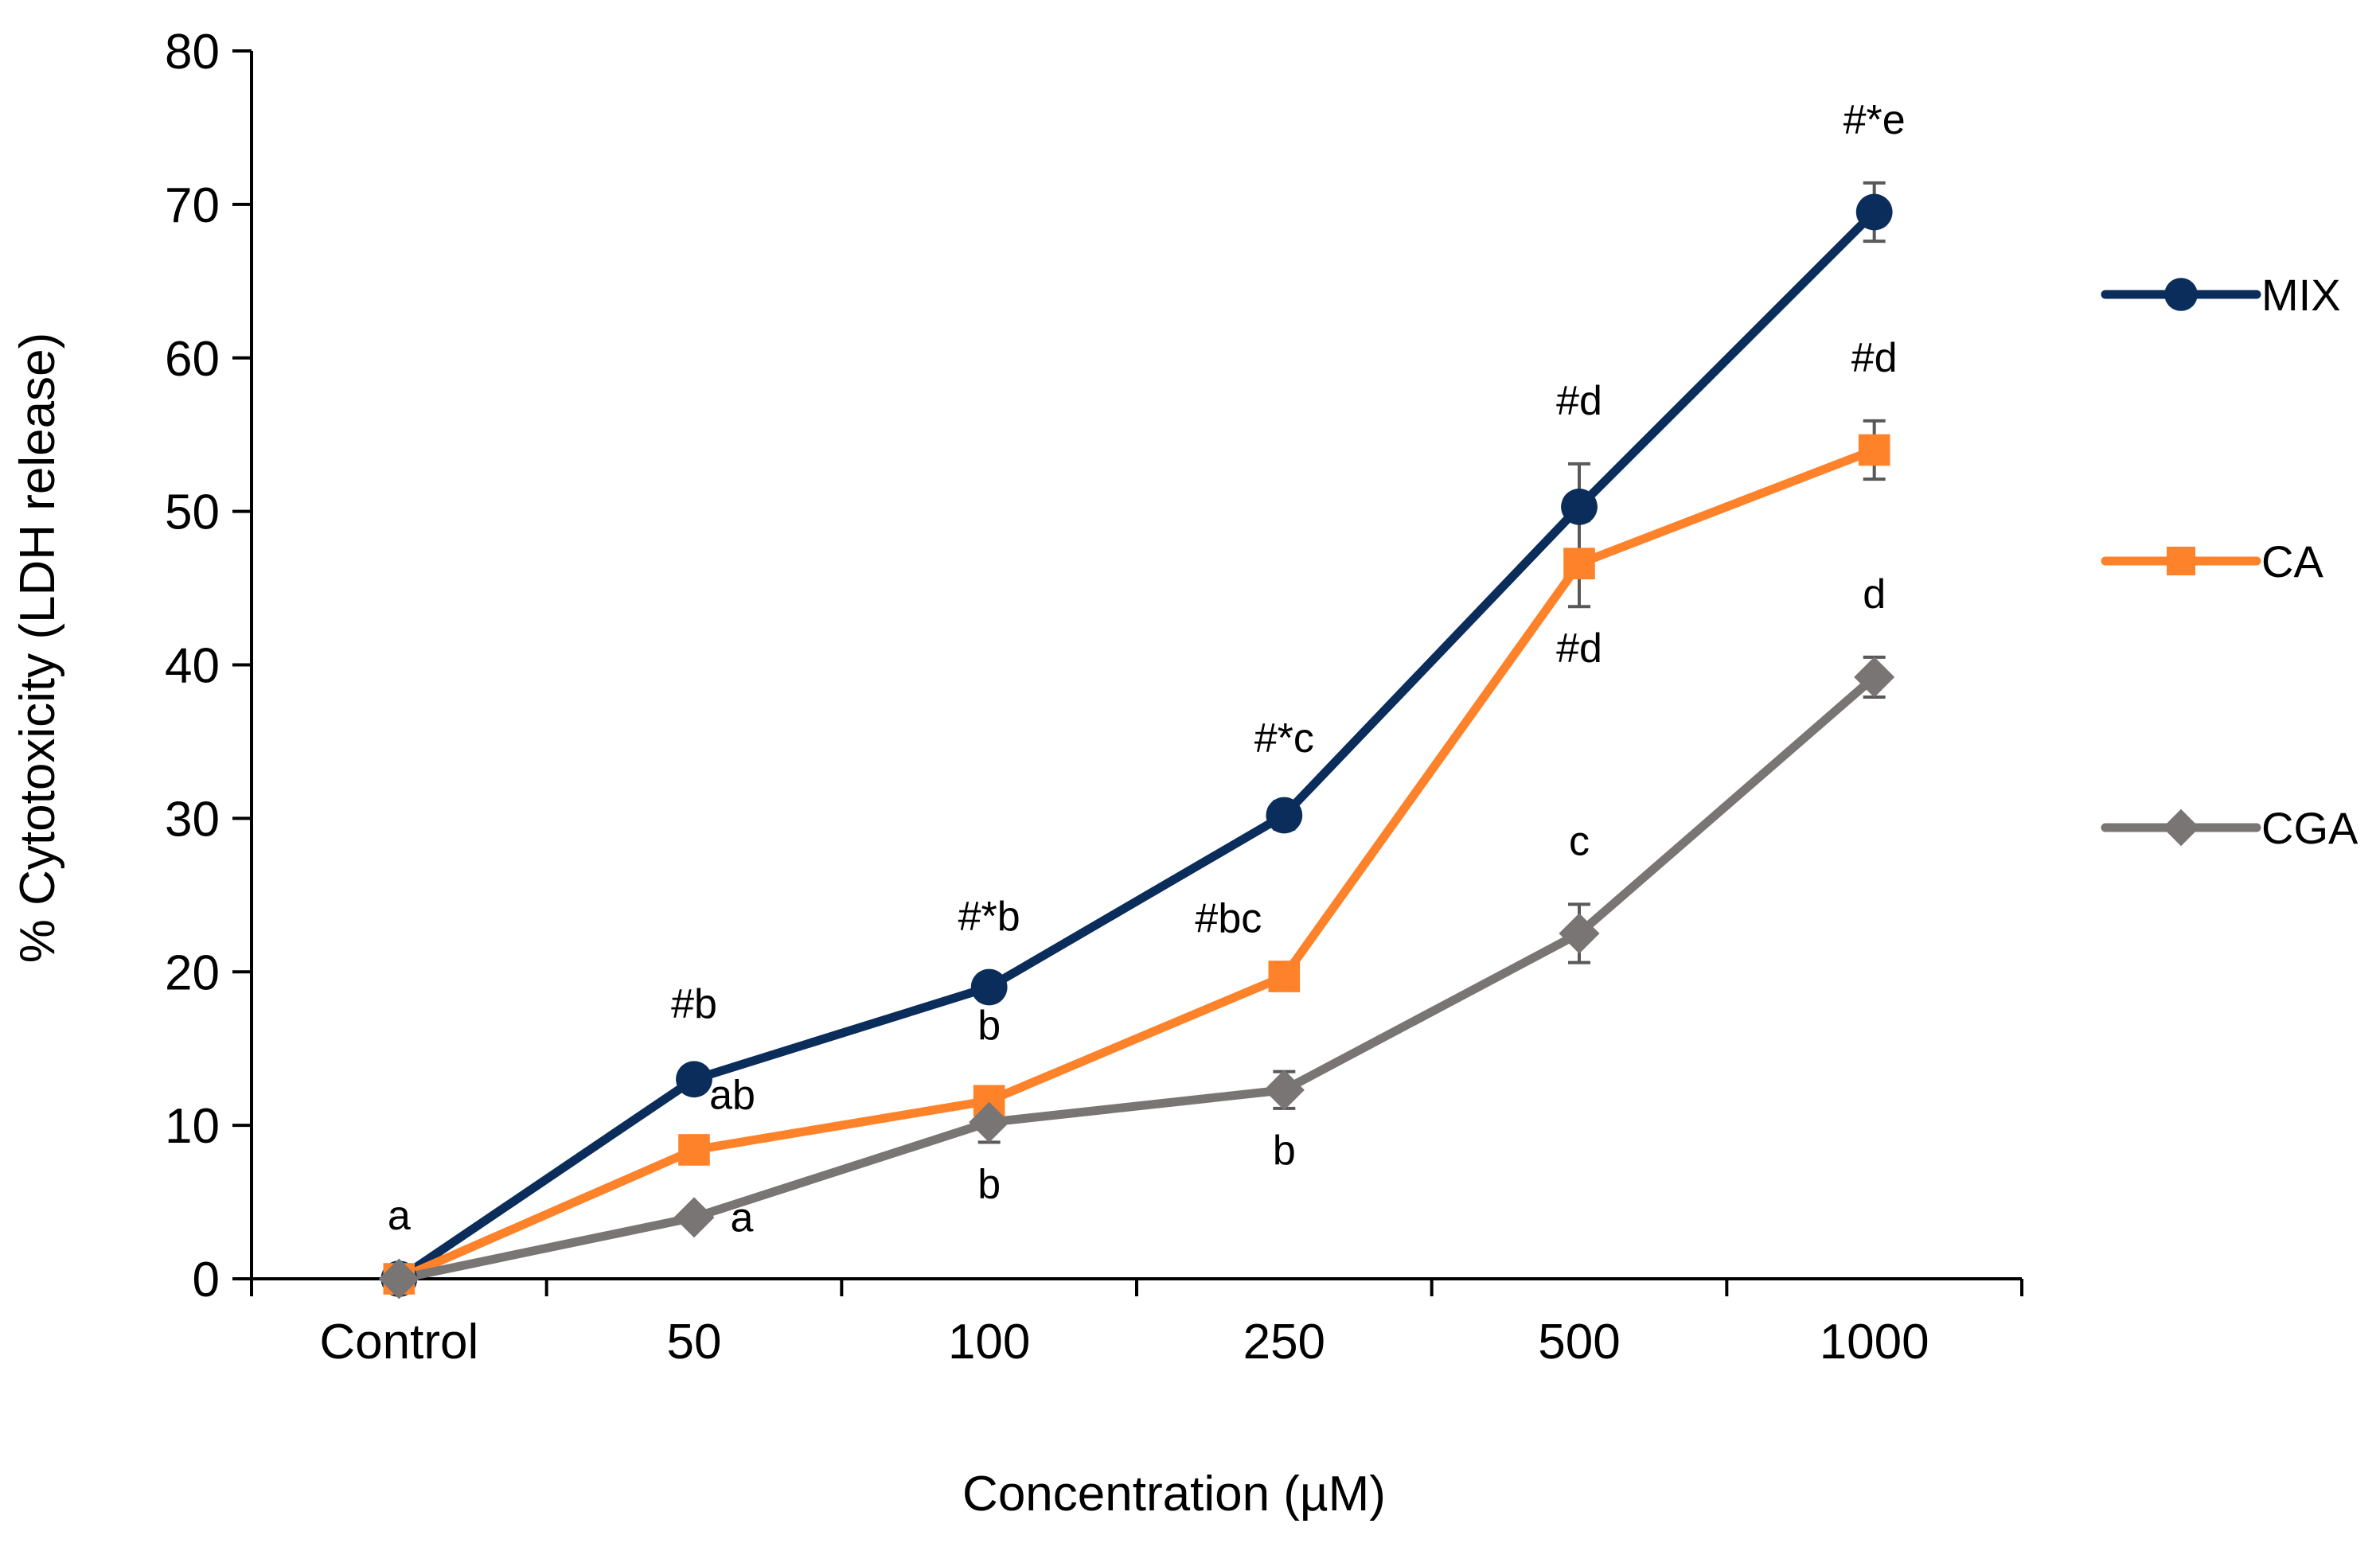 Image resolution: width=2380 pixels, height=1543 pixels. What do you see at coordinates (1228, 919) in the screenshot?
I see `ca-annotation: #bc` at bounding box center [1228, 919].